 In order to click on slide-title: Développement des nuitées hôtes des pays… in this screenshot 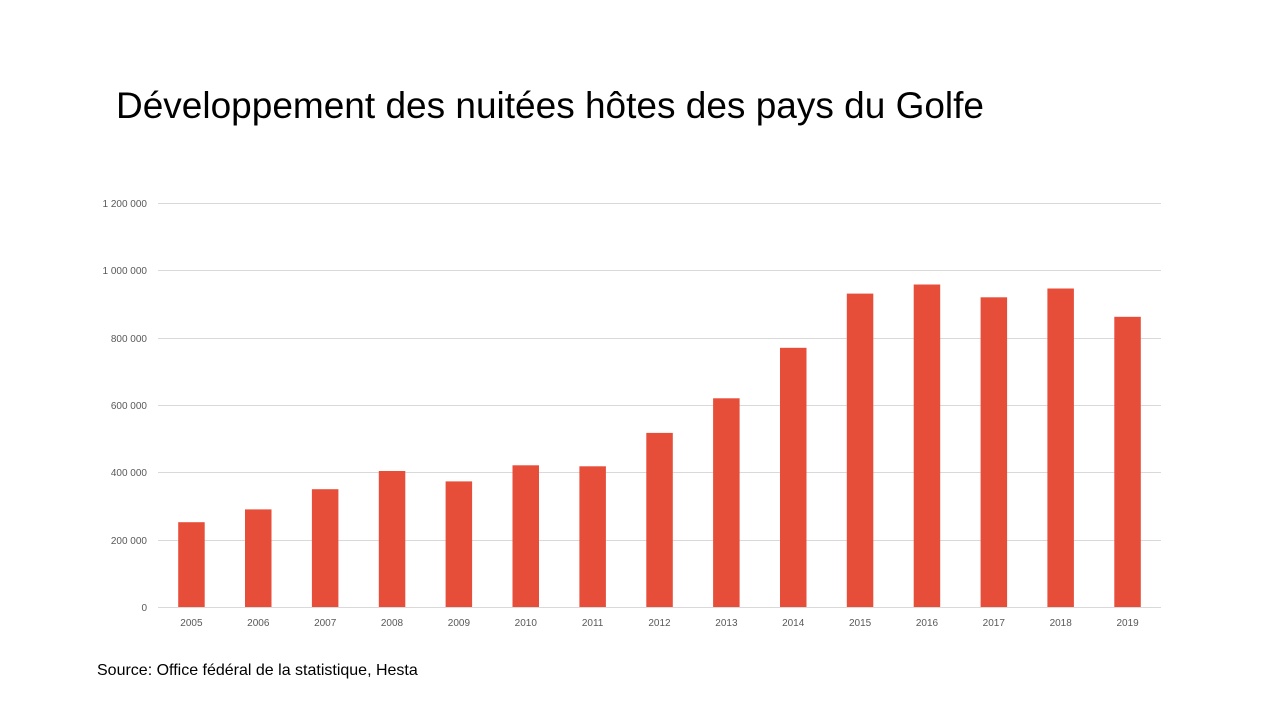, I will do `click(550, 105)`.